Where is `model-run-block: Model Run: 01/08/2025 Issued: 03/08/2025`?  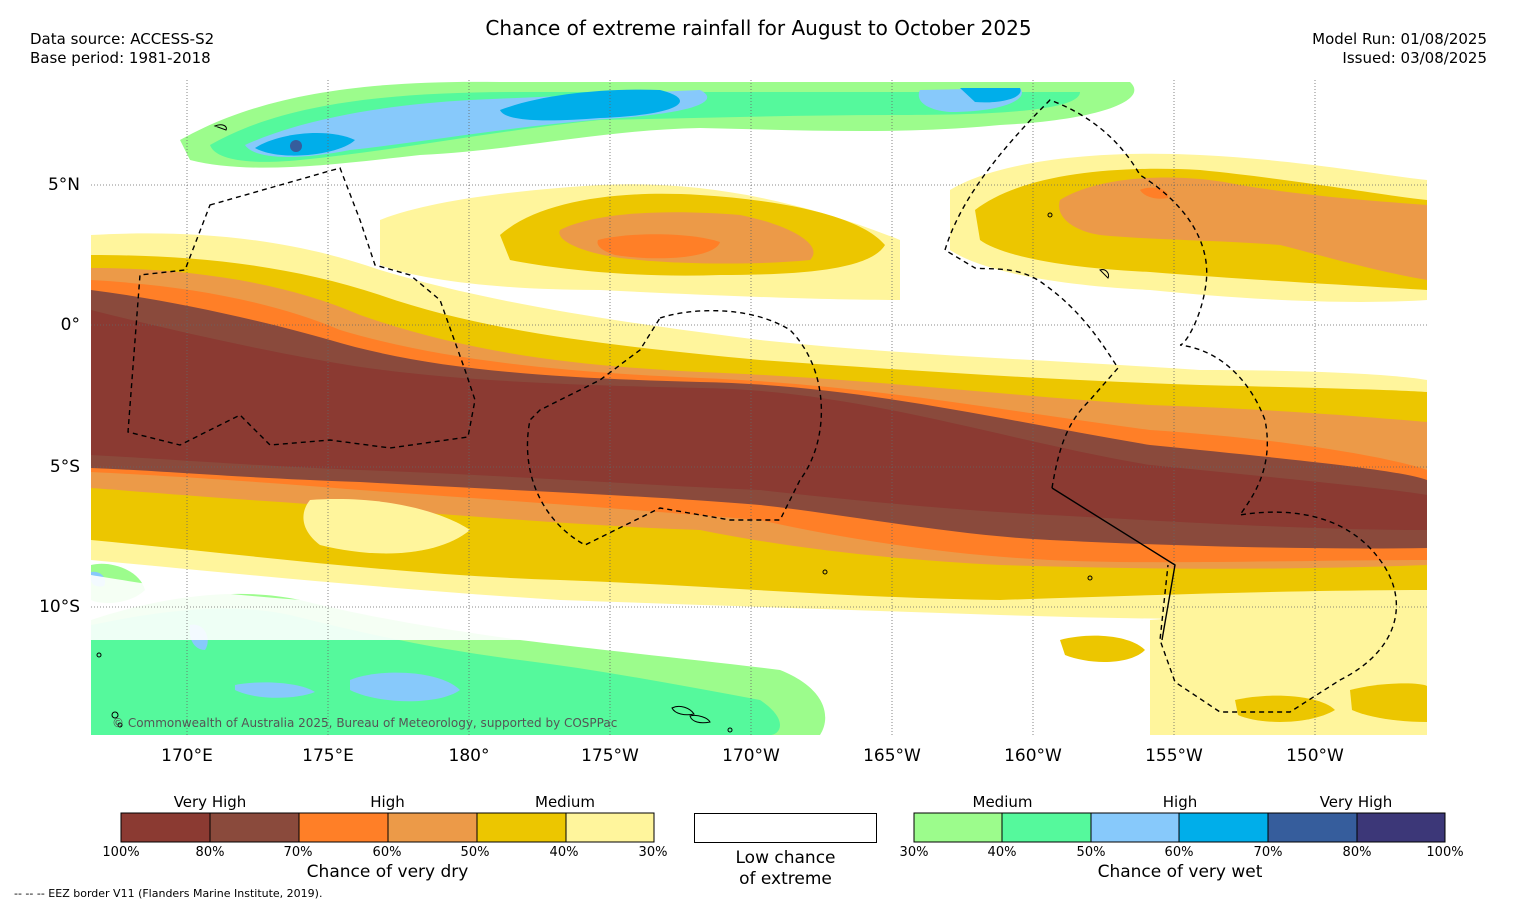 model-run-block: Model Run: 01/08/2025 Issued: 03/08/2025 is located at coordinates (1399, 49).